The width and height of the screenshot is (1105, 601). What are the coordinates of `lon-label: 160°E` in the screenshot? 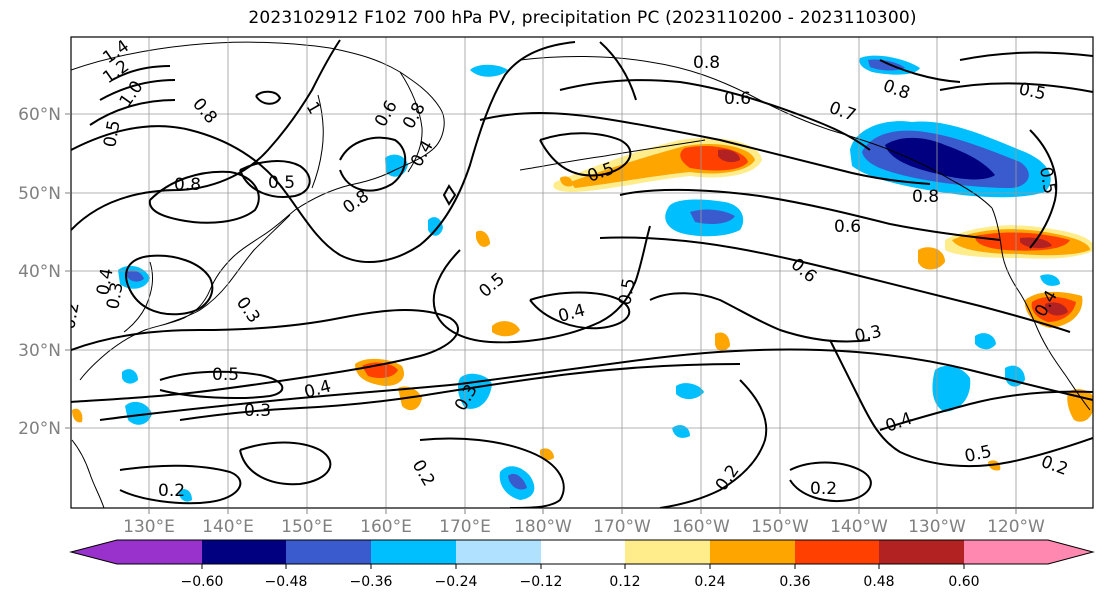 It's located at (386, 527).